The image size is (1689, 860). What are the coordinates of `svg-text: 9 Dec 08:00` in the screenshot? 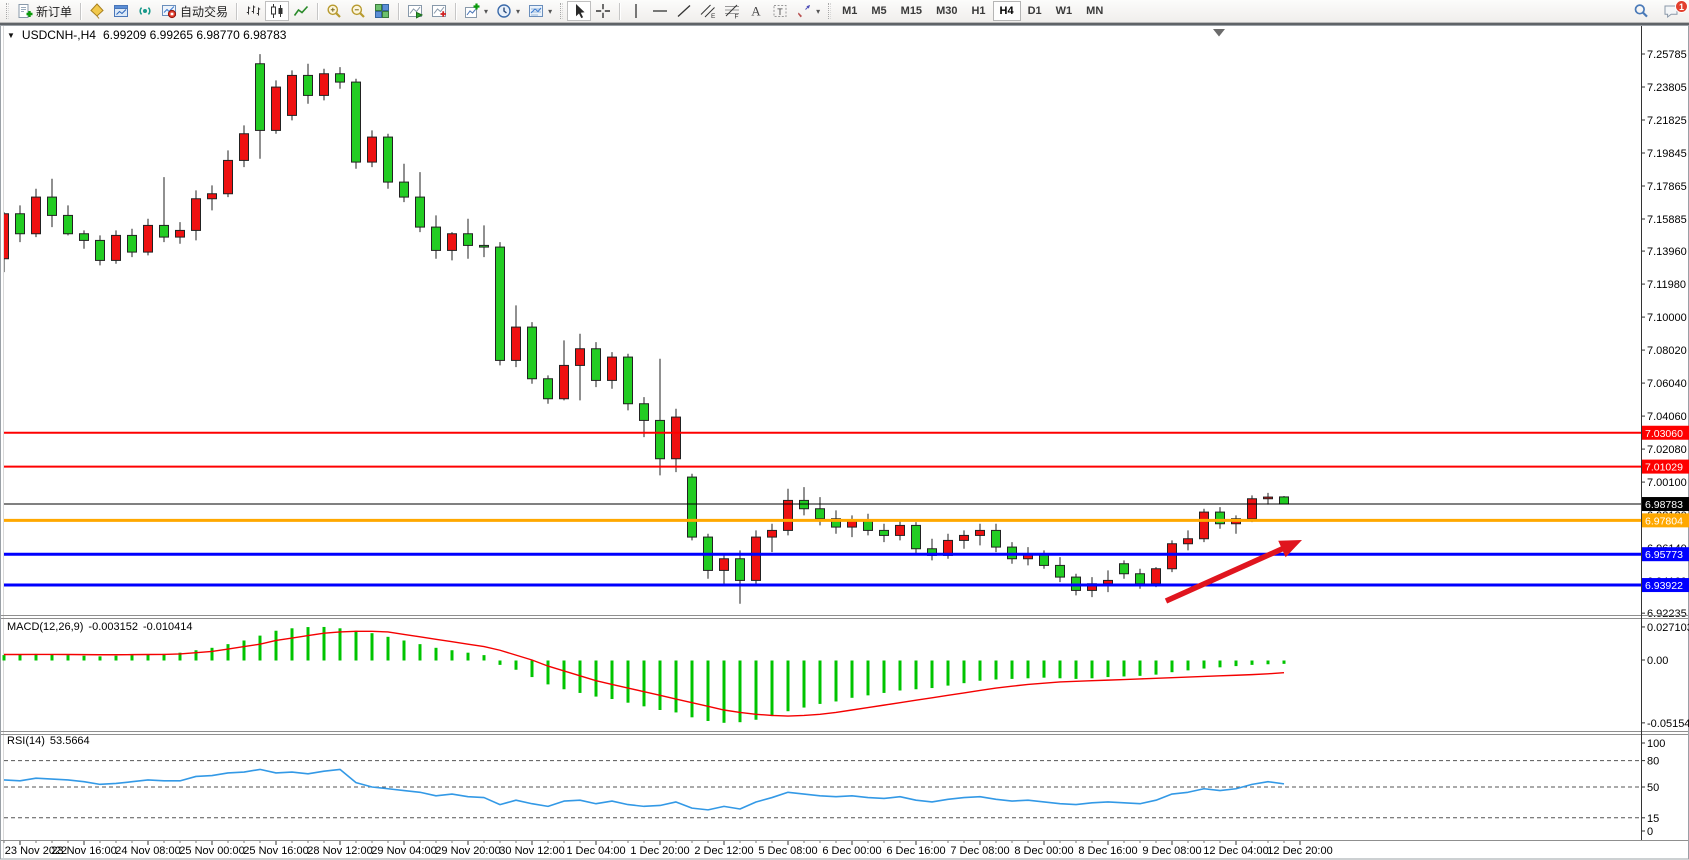 It's located at (1171, 851).